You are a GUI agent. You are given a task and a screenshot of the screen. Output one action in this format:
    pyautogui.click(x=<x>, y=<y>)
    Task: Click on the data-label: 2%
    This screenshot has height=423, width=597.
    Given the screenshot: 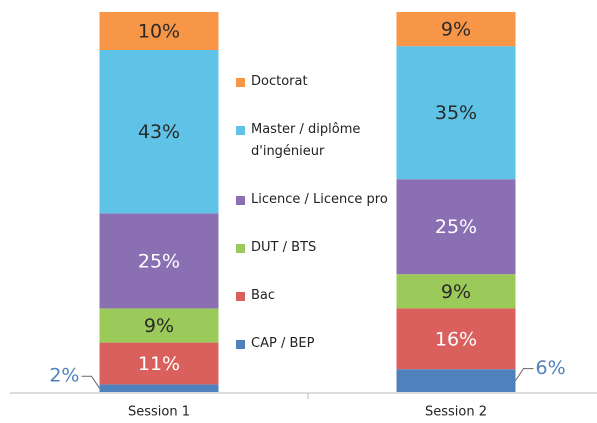 What is the action you would take?
    pyautogui.click(x=64, y=376)
    